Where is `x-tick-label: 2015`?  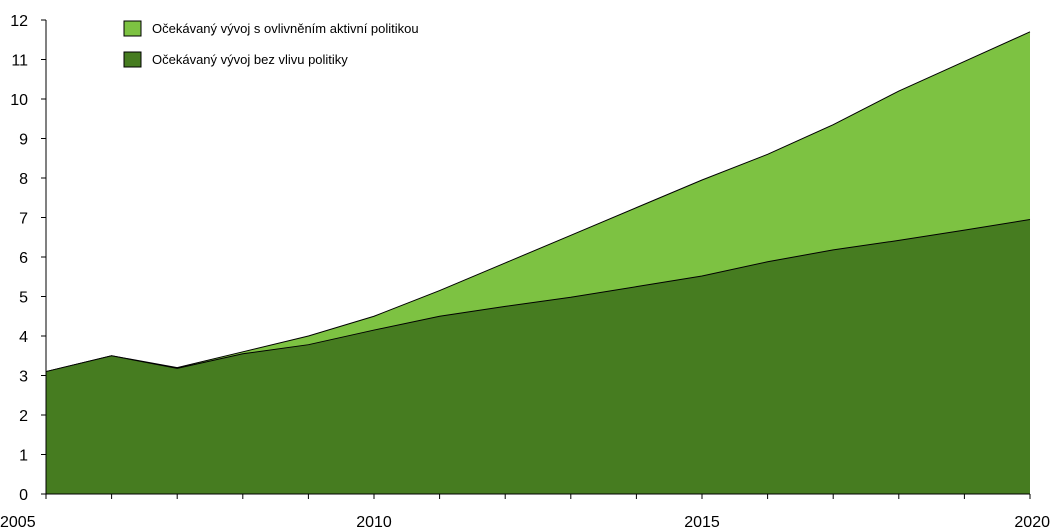
x-tick-label: 2015 is located at coordinates (702, 521).